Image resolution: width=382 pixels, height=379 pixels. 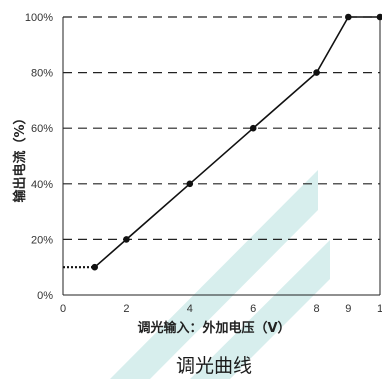 I want to click on x-tick-label: 6, so click(x=253, y=309).